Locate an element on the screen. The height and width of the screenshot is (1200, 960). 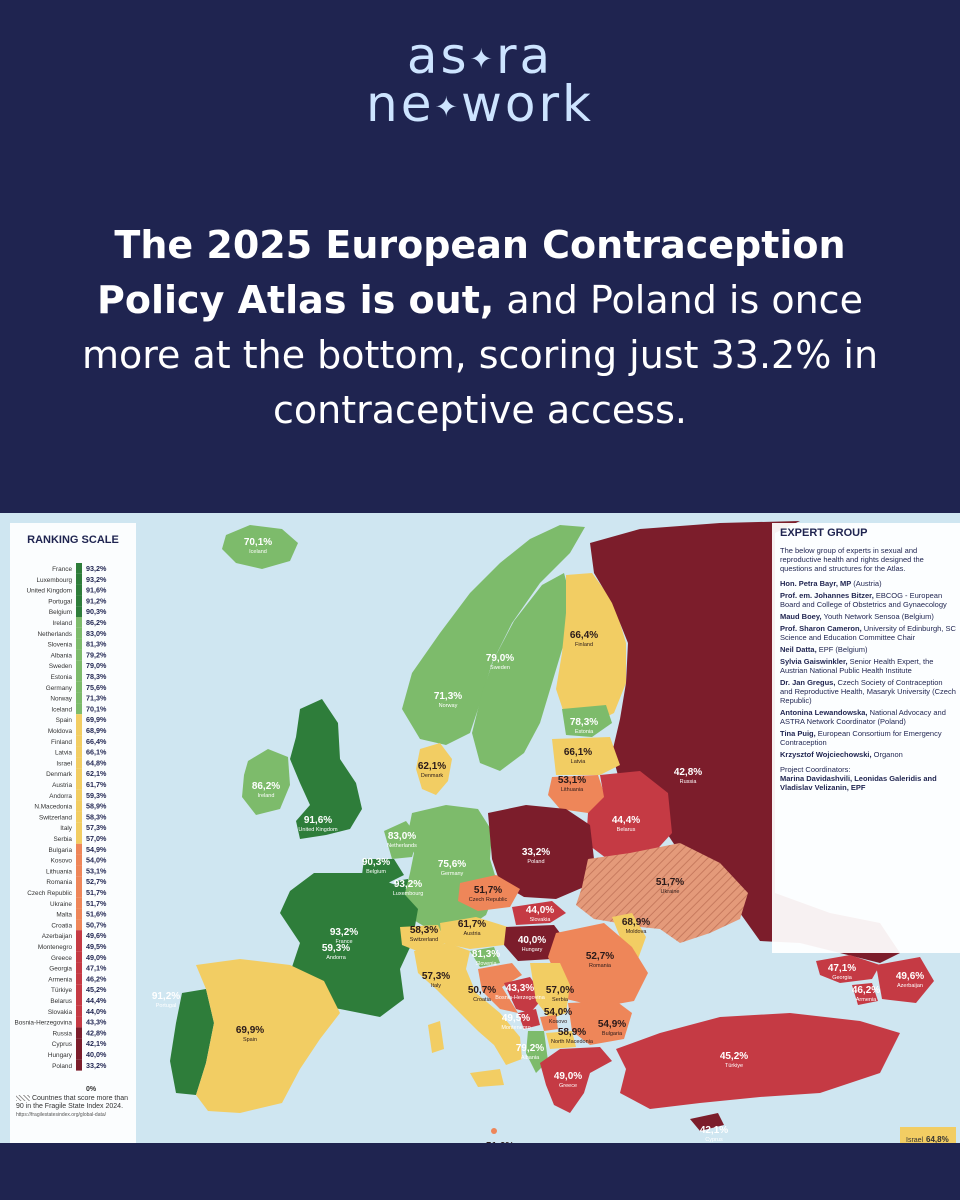
ranking-country: Malta is located at coordinates (64, 915).